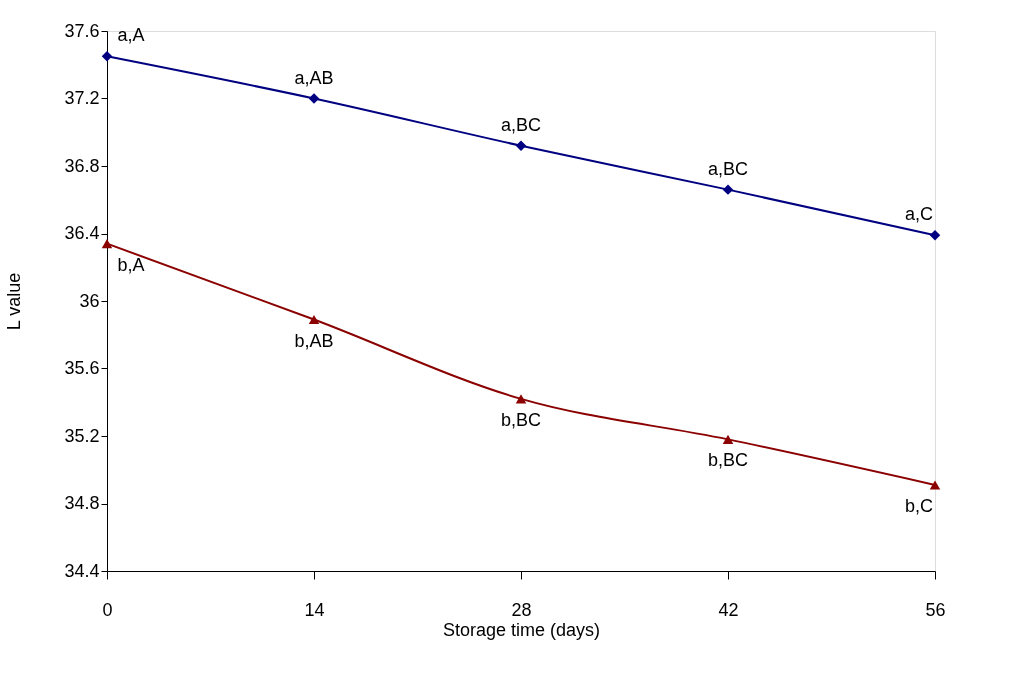  Describe the element at coordinates (314, 609) in the screenshot. I see `x-tick-label: 14` at that location.